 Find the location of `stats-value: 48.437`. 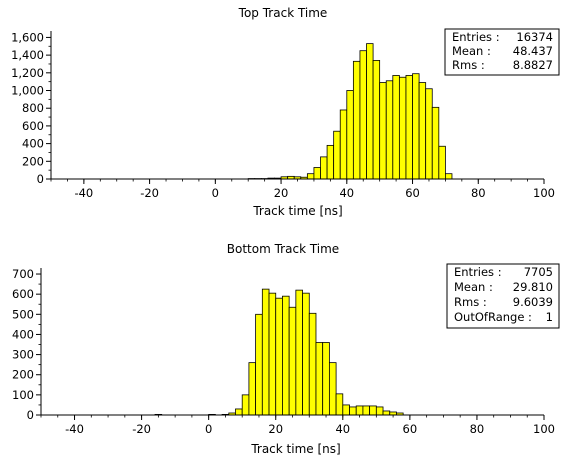

stats-value: 48.437 is located at coordinates (533, 51).